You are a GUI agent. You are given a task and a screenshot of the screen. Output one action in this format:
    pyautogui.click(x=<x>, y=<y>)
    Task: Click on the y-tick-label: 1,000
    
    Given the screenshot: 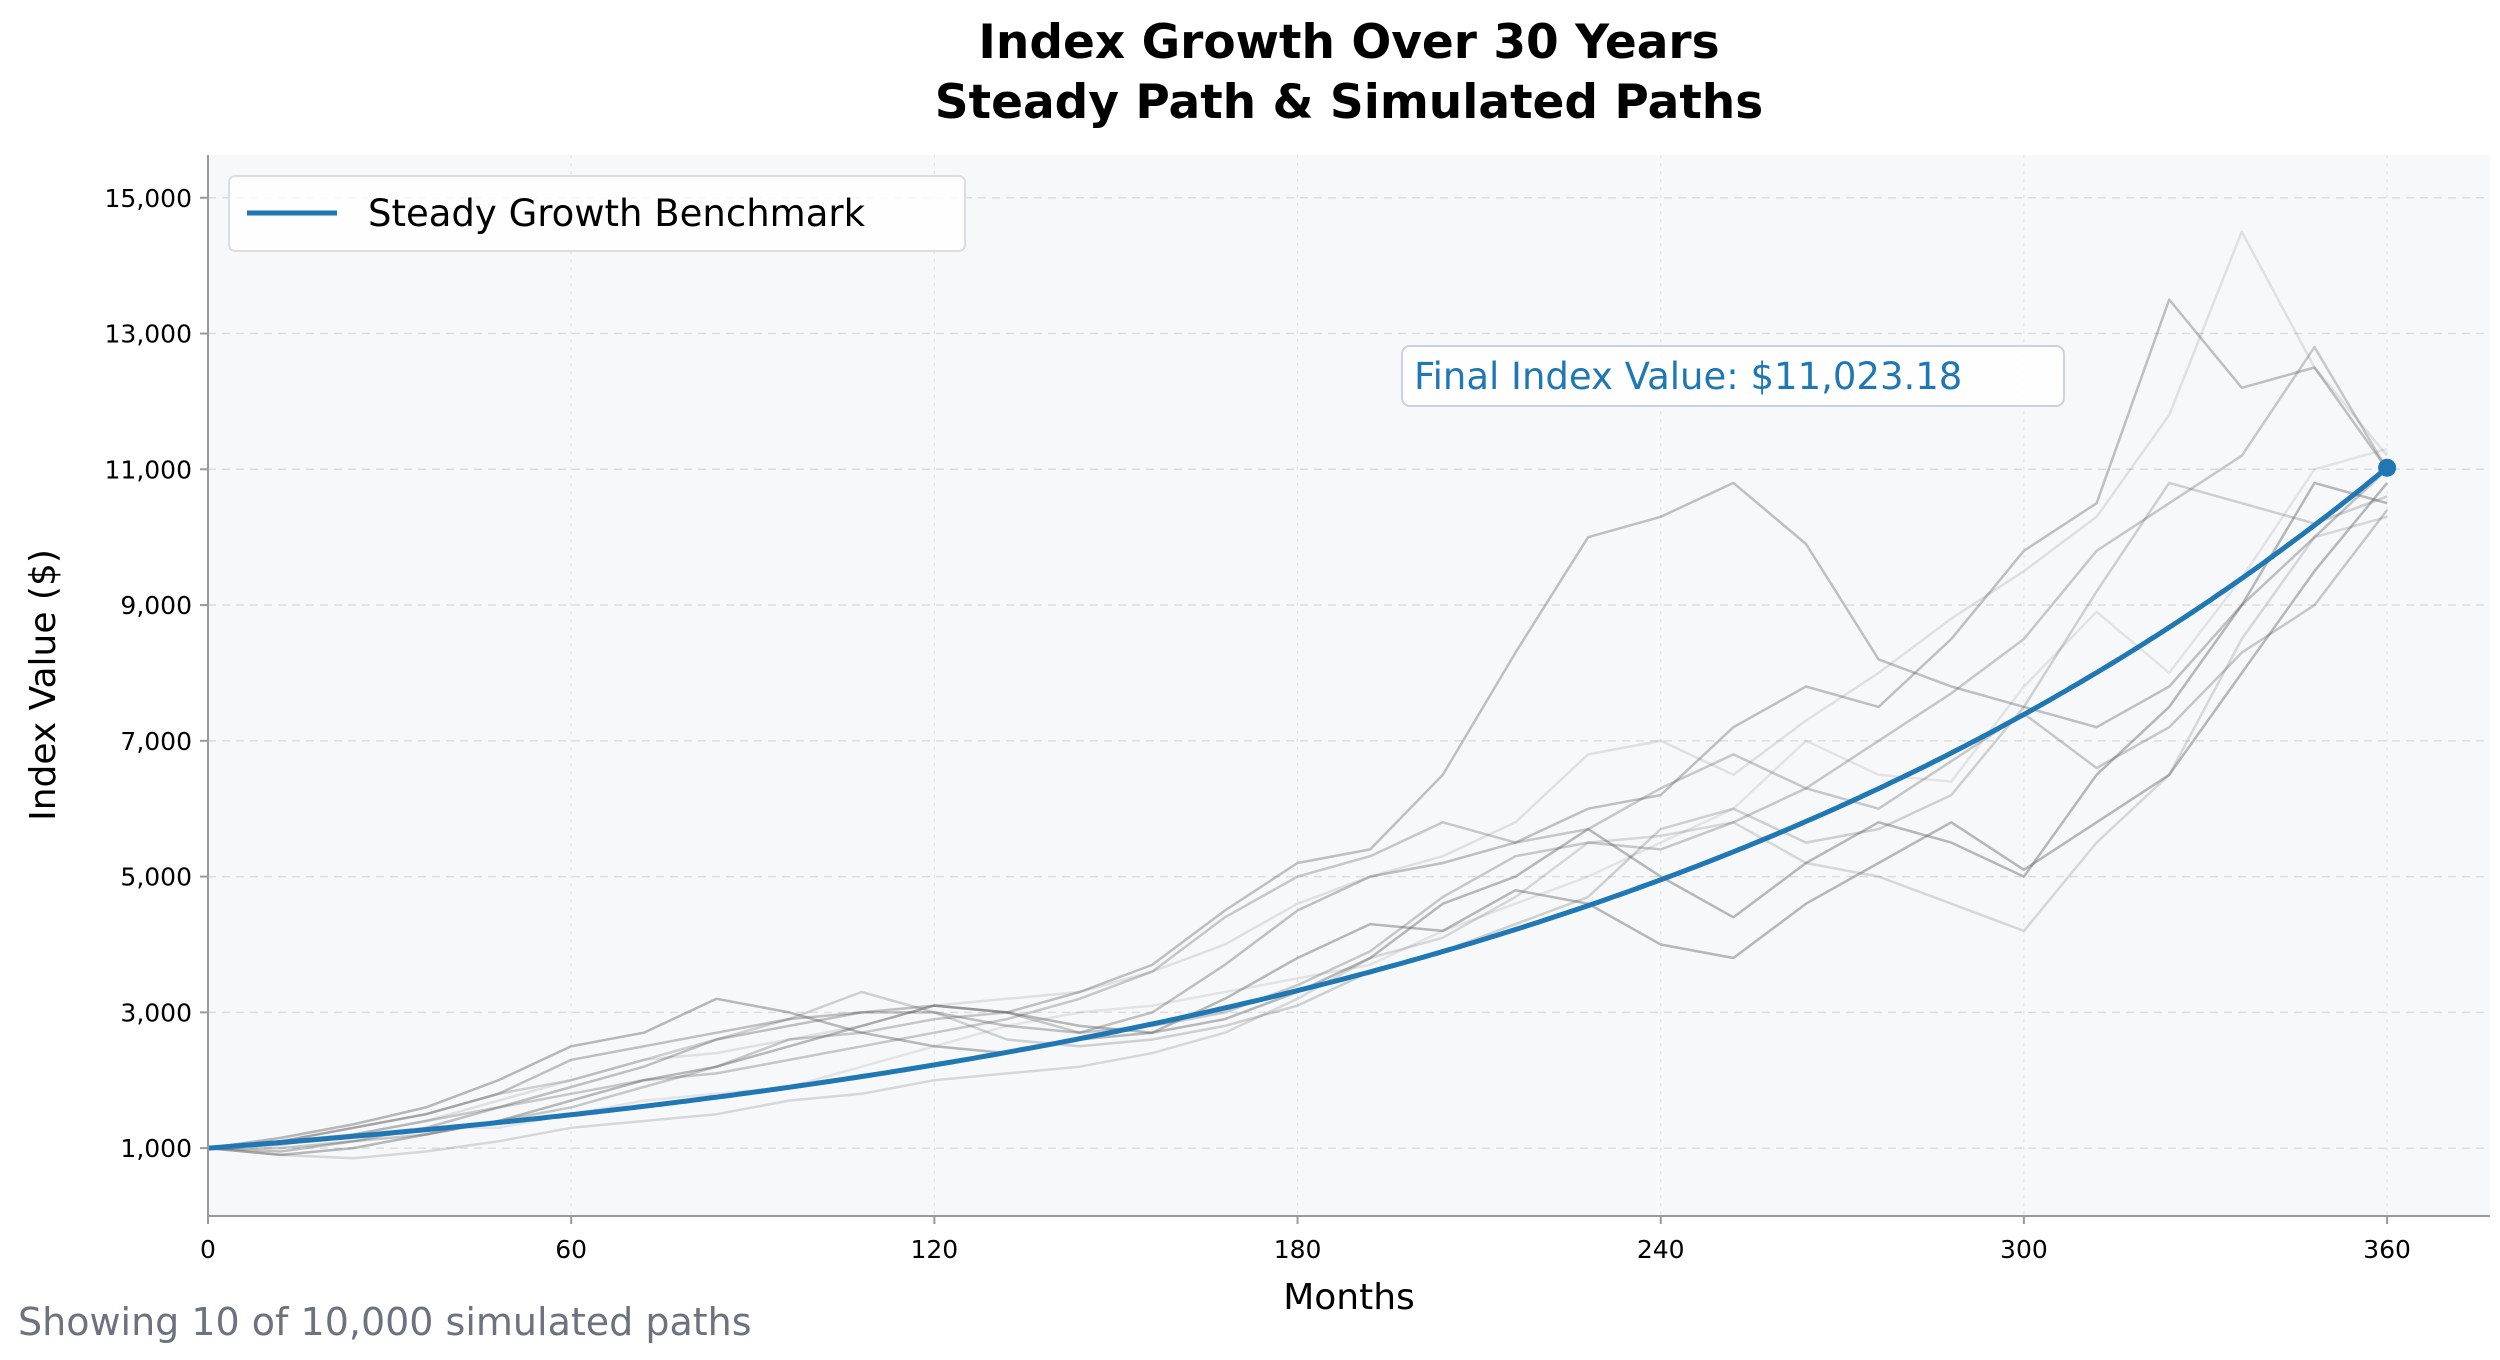 What is the action you would take?
    pyautogui.click(x=156, y=1148)
    